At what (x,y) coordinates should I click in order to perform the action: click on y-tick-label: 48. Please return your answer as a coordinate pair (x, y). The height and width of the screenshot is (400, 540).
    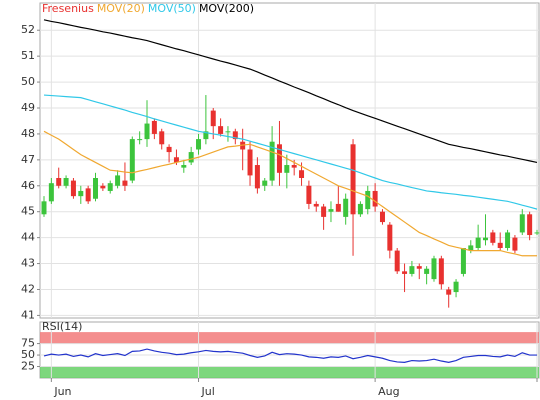
    Looking at the image, I should click on (28, 133).